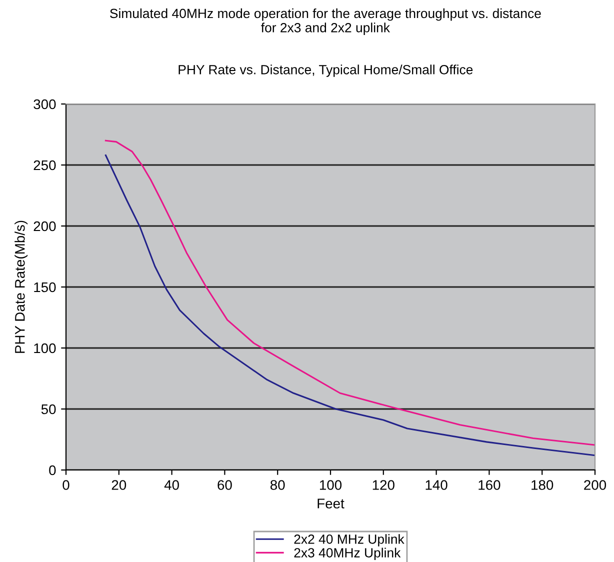  Describe the element at coordinates (45, 226) in the screenshot. I see `y-tick-label: 200` at that location.